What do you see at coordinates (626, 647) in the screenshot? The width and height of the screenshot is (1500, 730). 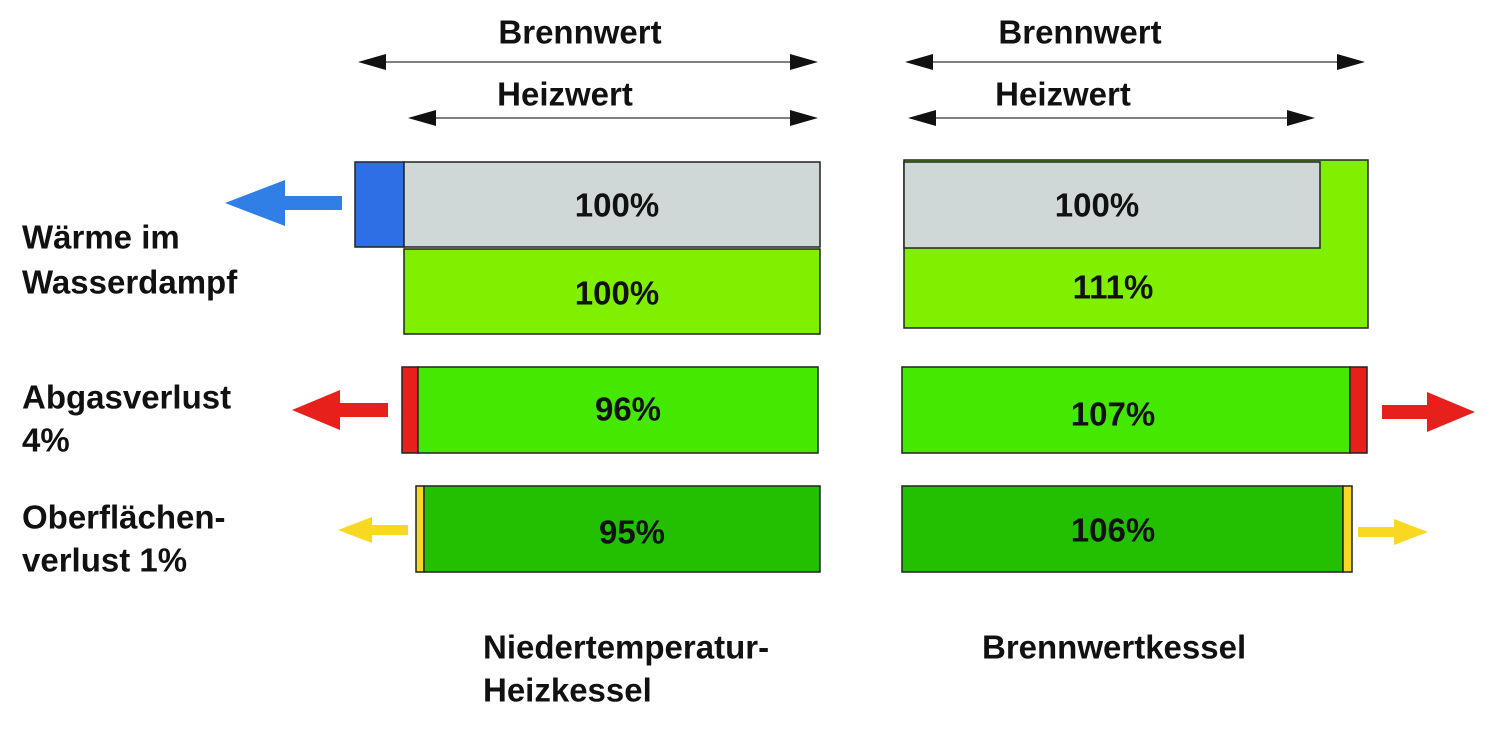 I see `caption: Niedertemperatur-` at bounding box center [626, 647].